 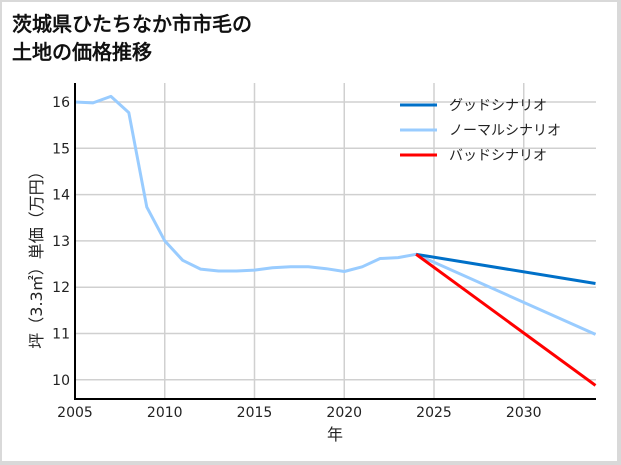 What do you see at coordinates (498, 106) in the screenshot?
I see `legend-label: グッドシナリオ` at bounding box center [498, 106].